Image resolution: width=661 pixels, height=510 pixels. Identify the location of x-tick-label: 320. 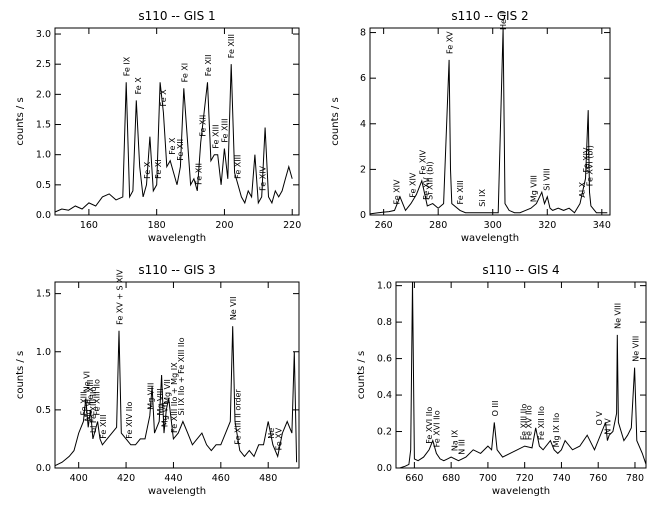
(547, 225).